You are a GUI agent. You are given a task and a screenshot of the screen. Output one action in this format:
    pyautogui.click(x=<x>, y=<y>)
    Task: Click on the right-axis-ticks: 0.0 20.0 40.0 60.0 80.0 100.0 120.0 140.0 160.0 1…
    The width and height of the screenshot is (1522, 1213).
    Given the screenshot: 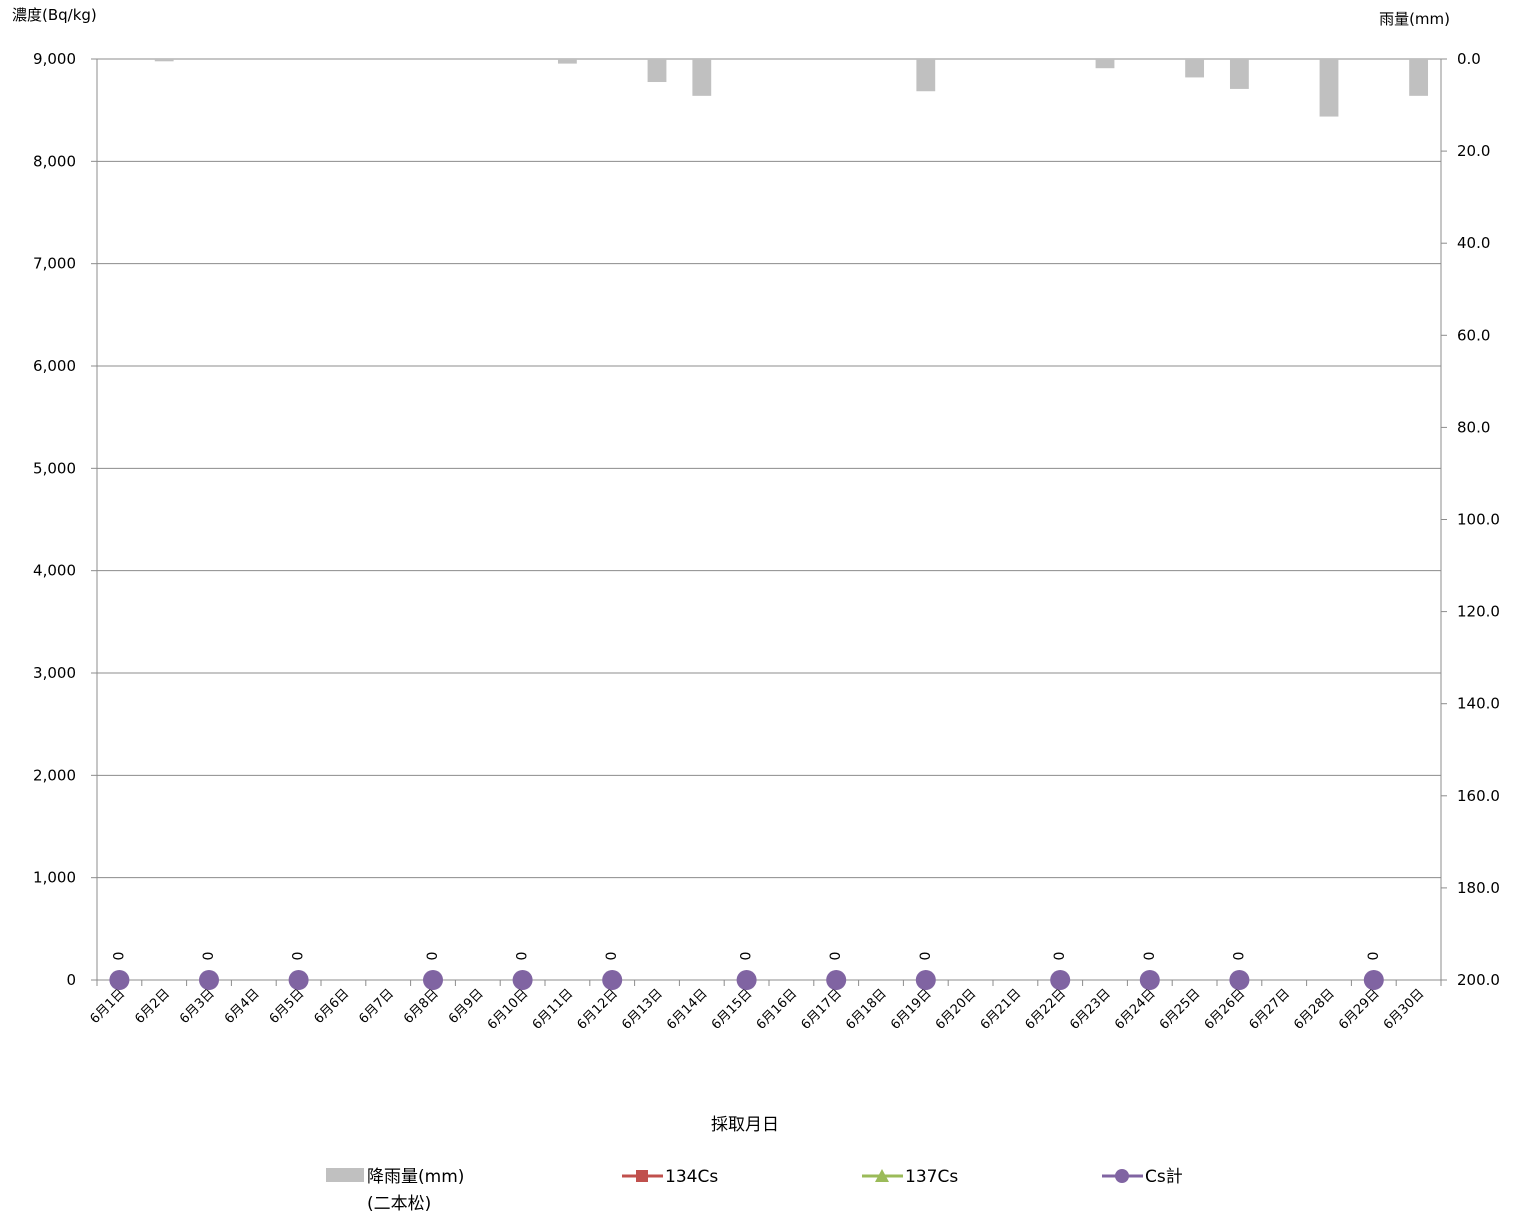 What is the action you would take?
    pyautogui.click(x=1470, y=519)
    